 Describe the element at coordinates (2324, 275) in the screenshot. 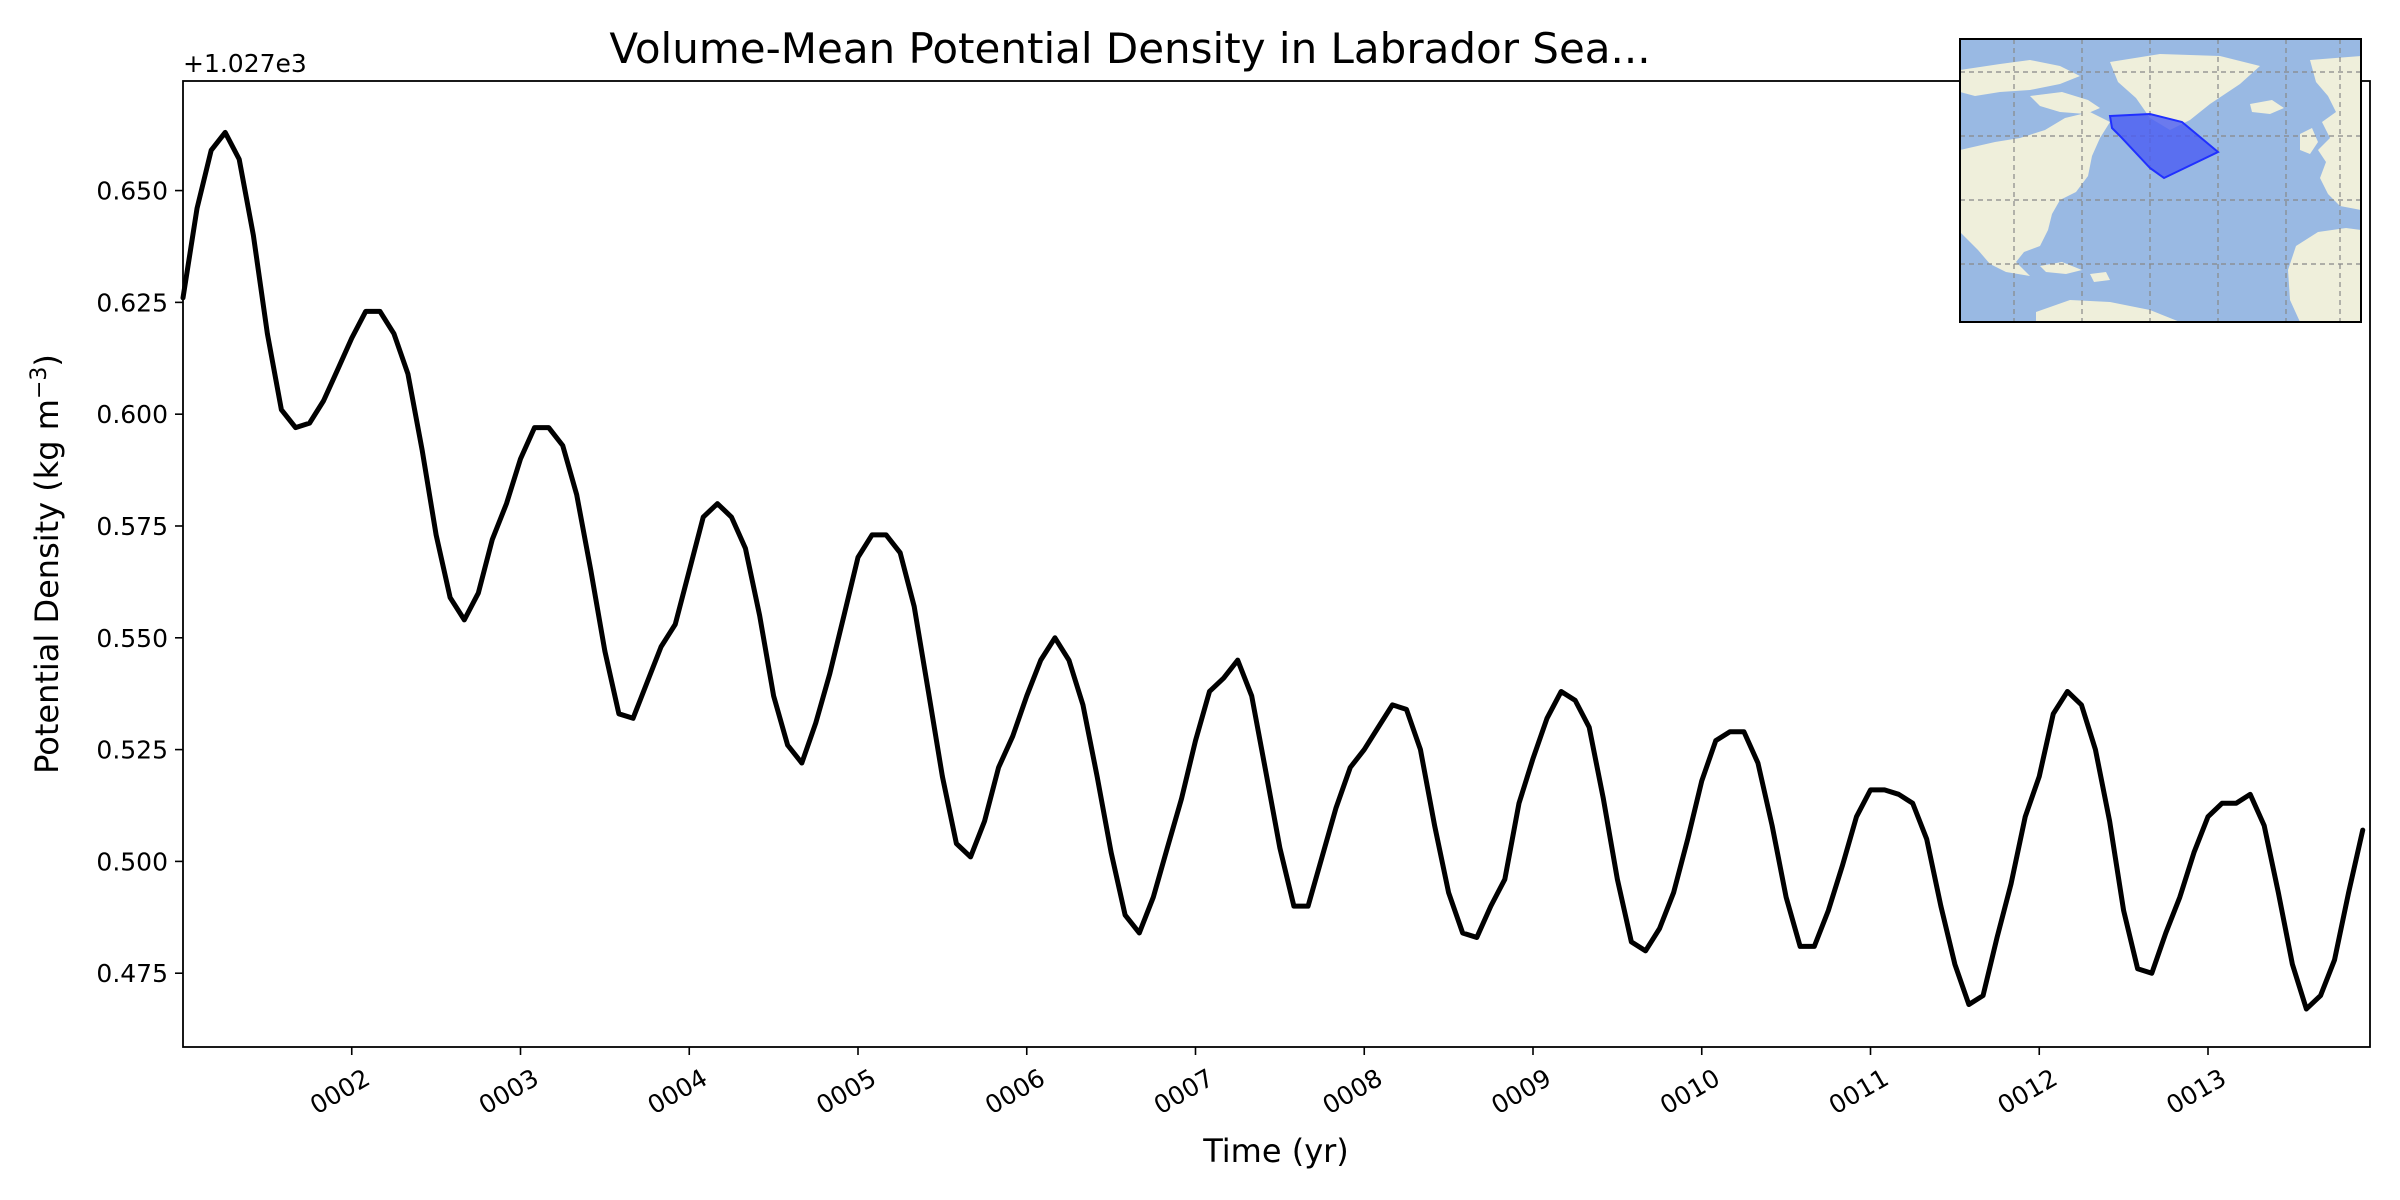

I see `inset-land-africa` at that location.